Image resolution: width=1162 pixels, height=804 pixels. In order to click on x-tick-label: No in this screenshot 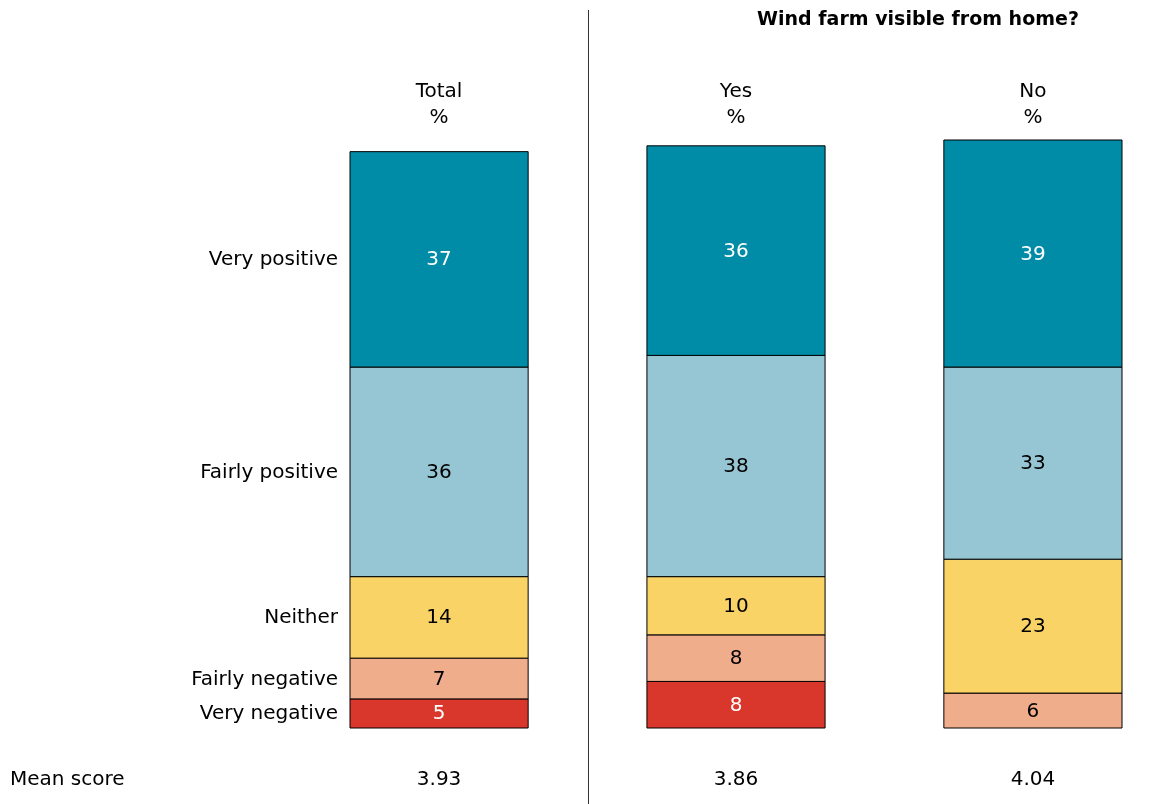, I will do `click(1033, 89)`.